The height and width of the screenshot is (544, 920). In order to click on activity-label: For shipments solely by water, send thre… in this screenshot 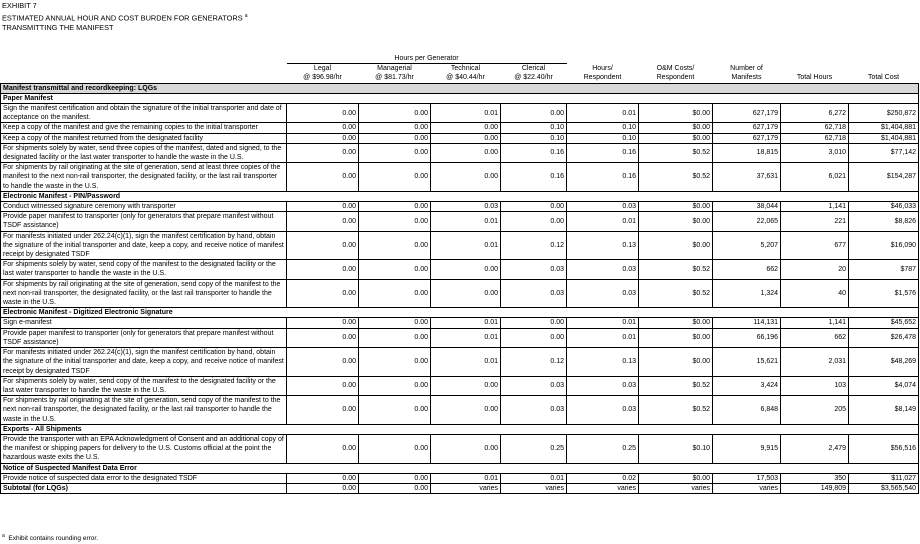, I will do `click(143, 153)`.